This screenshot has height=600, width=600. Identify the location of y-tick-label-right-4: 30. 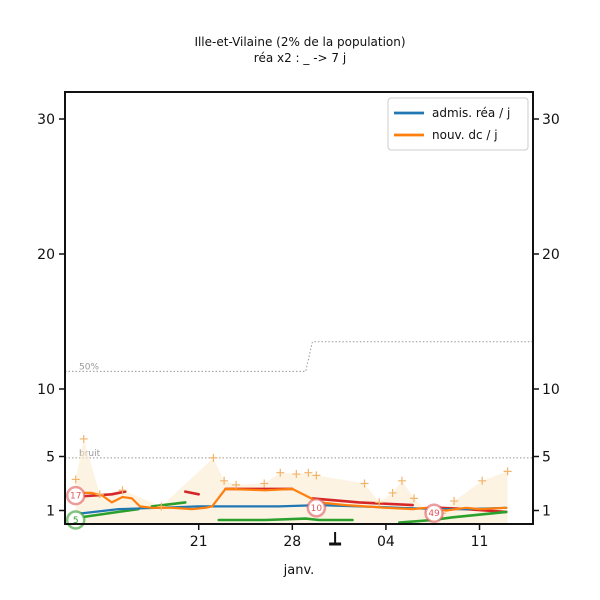
(551, 120).